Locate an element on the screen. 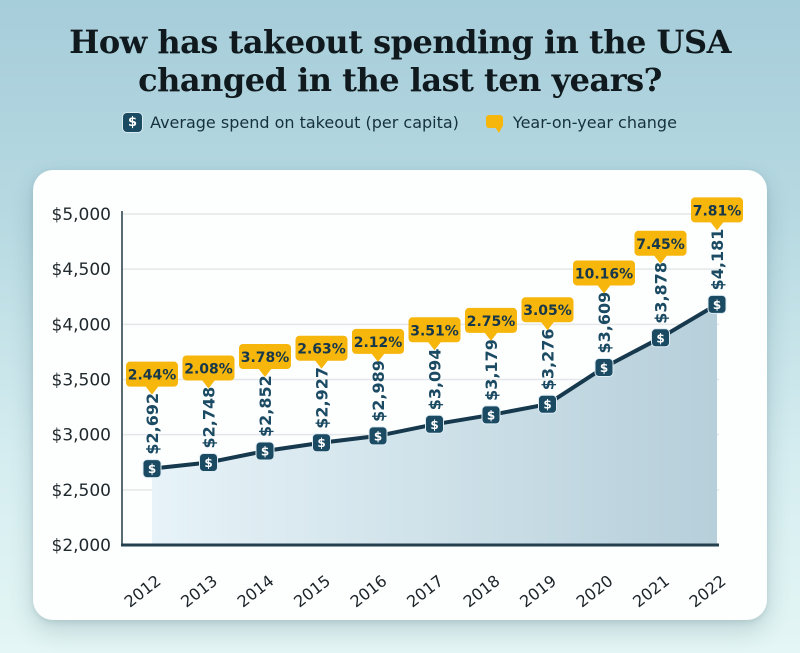 The width and height of the screenshot is (800, 653). y-tick-label: $3,500 is located at coordinates (81, 381).